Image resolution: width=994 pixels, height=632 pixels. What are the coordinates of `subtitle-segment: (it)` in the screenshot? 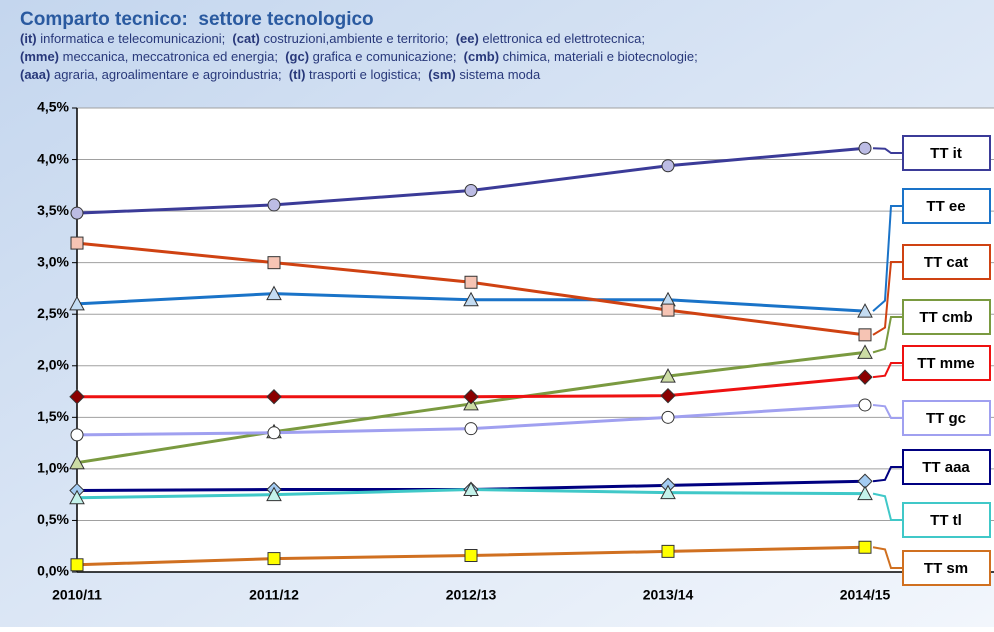 It's located at (28, 38).